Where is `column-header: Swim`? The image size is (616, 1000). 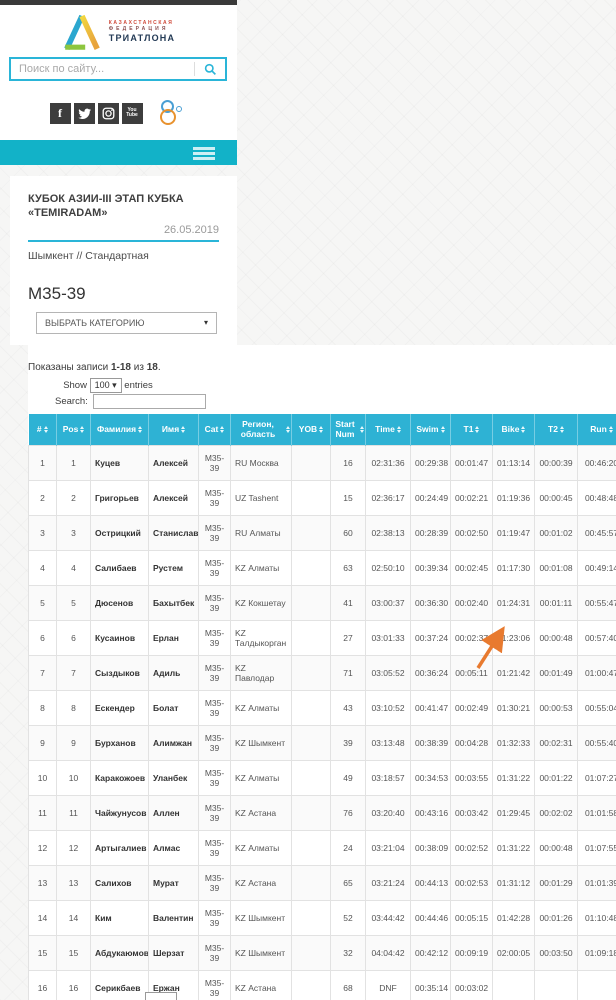 column-header: Swim is located at coordinates (430, 430).